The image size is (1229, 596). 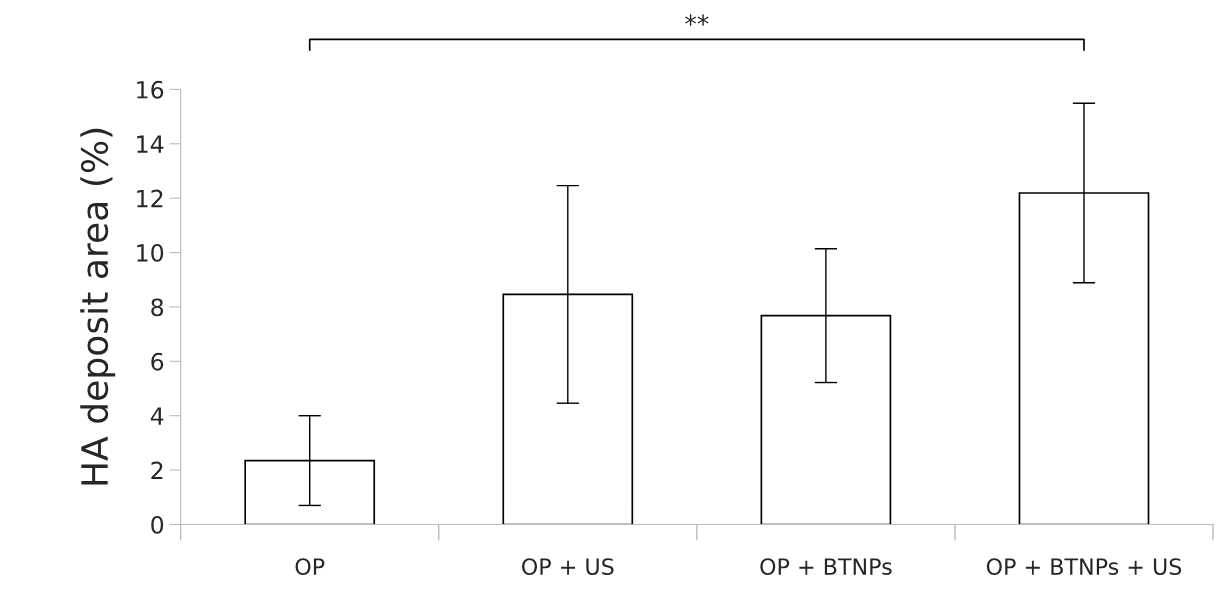 I want to click on x-tick-label: OP + US, so click(x=568, y=567).